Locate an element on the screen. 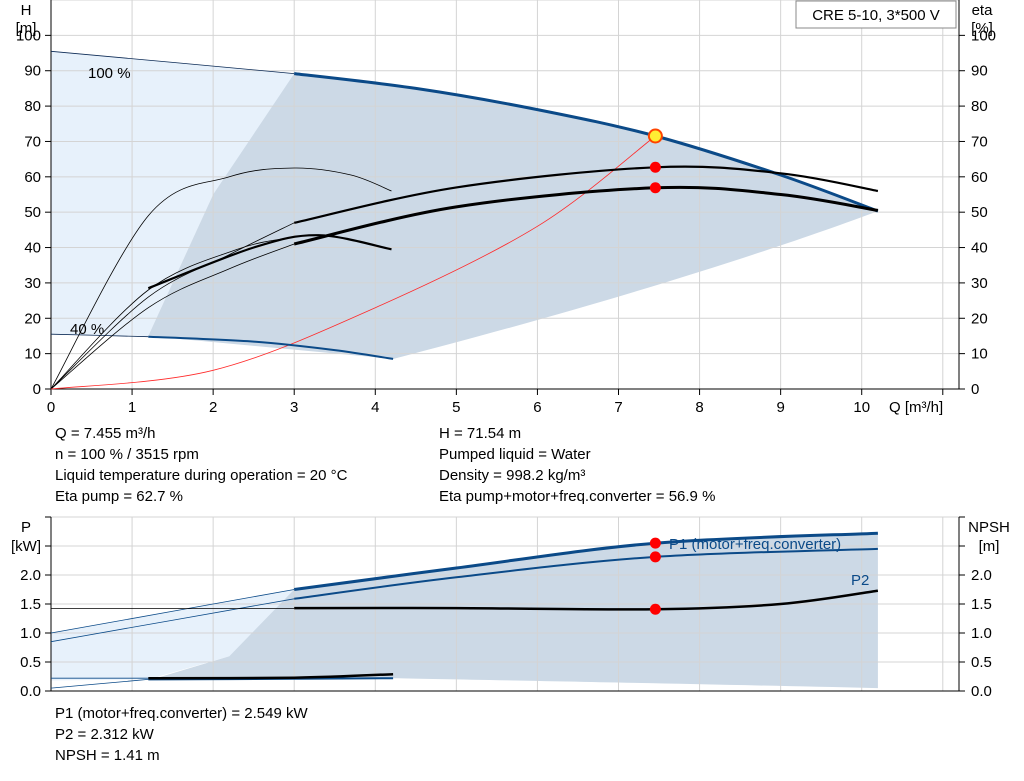 The height and width of the screenshot is (781, 1024). ytick-label-left-bottom: 2.0 is located at coordinates (30, 575).